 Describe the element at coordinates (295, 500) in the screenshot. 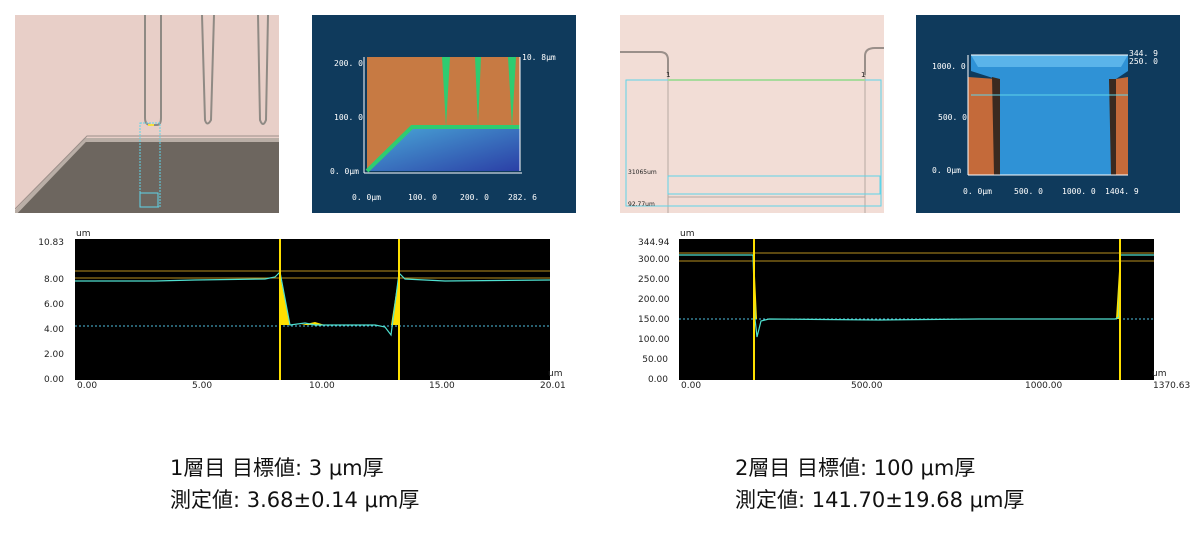

I see `left-caption-measured: 測定値: 3.68±0.14 μm厚` at that location.